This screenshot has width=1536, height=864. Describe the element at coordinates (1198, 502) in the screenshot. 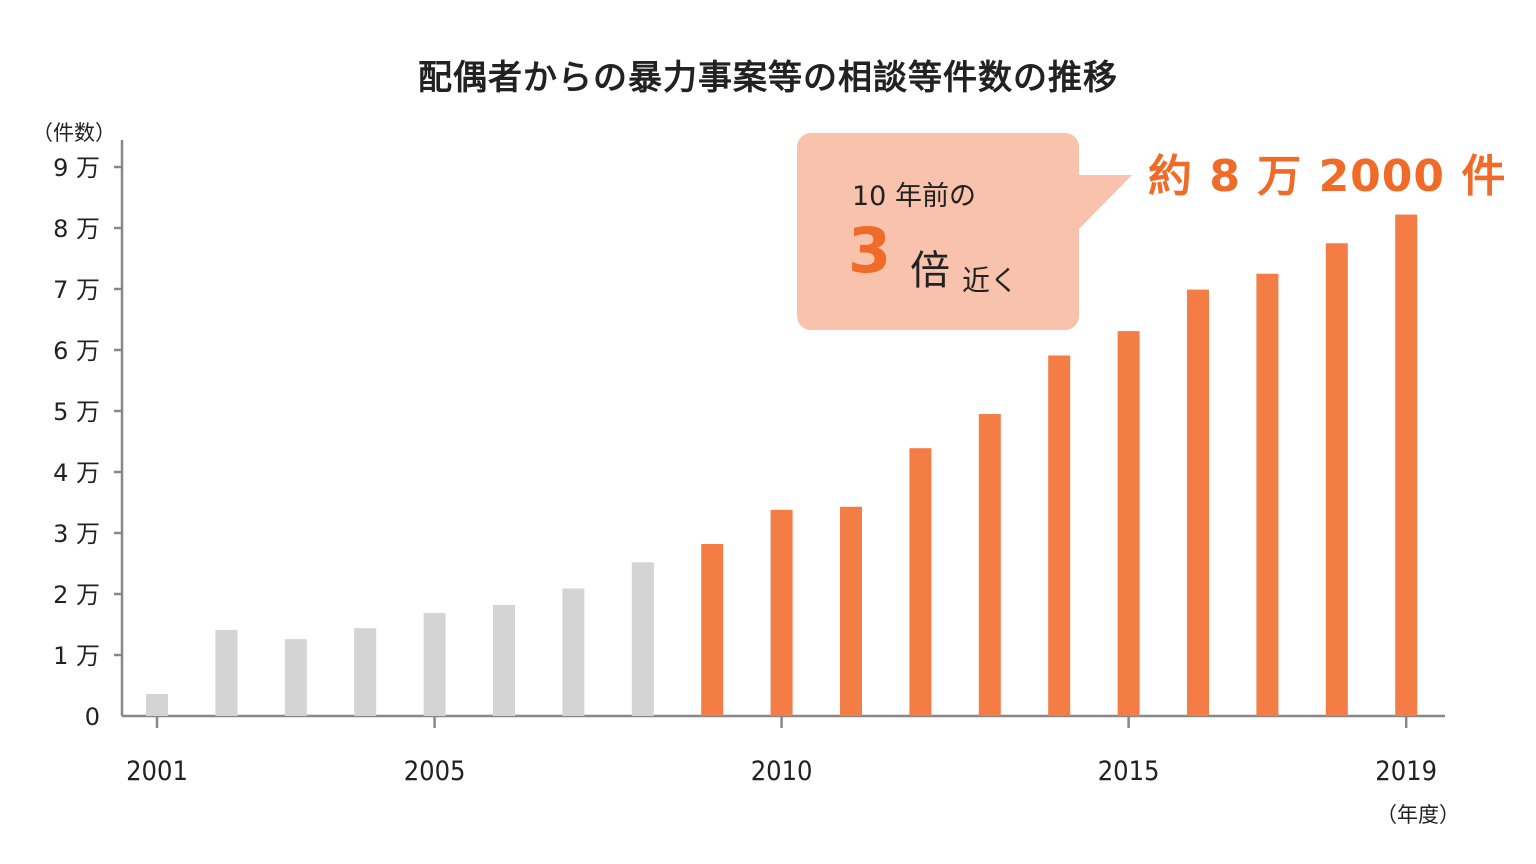

I see `bar-2016` at that location.